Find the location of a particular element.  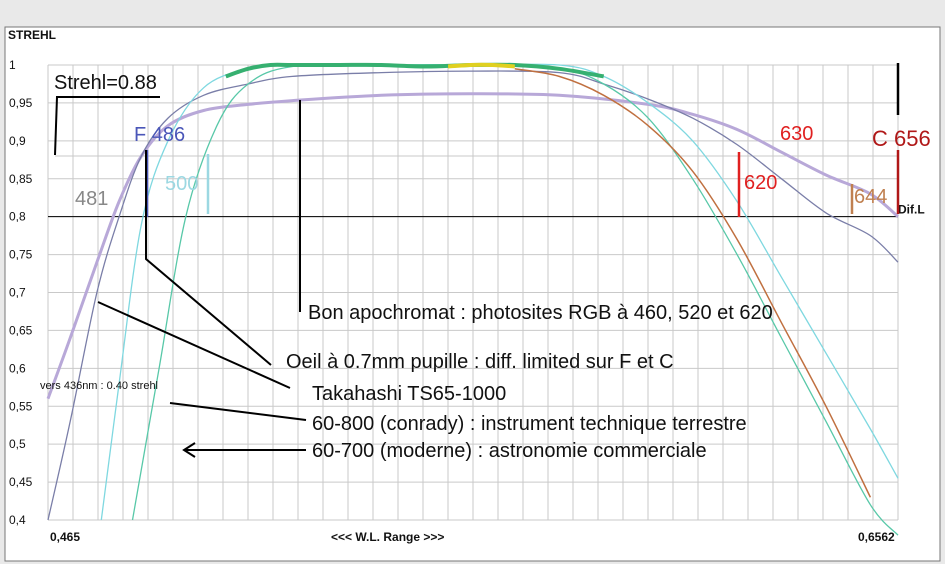

label-f486: F 486 is located at coordinates (159, 135).